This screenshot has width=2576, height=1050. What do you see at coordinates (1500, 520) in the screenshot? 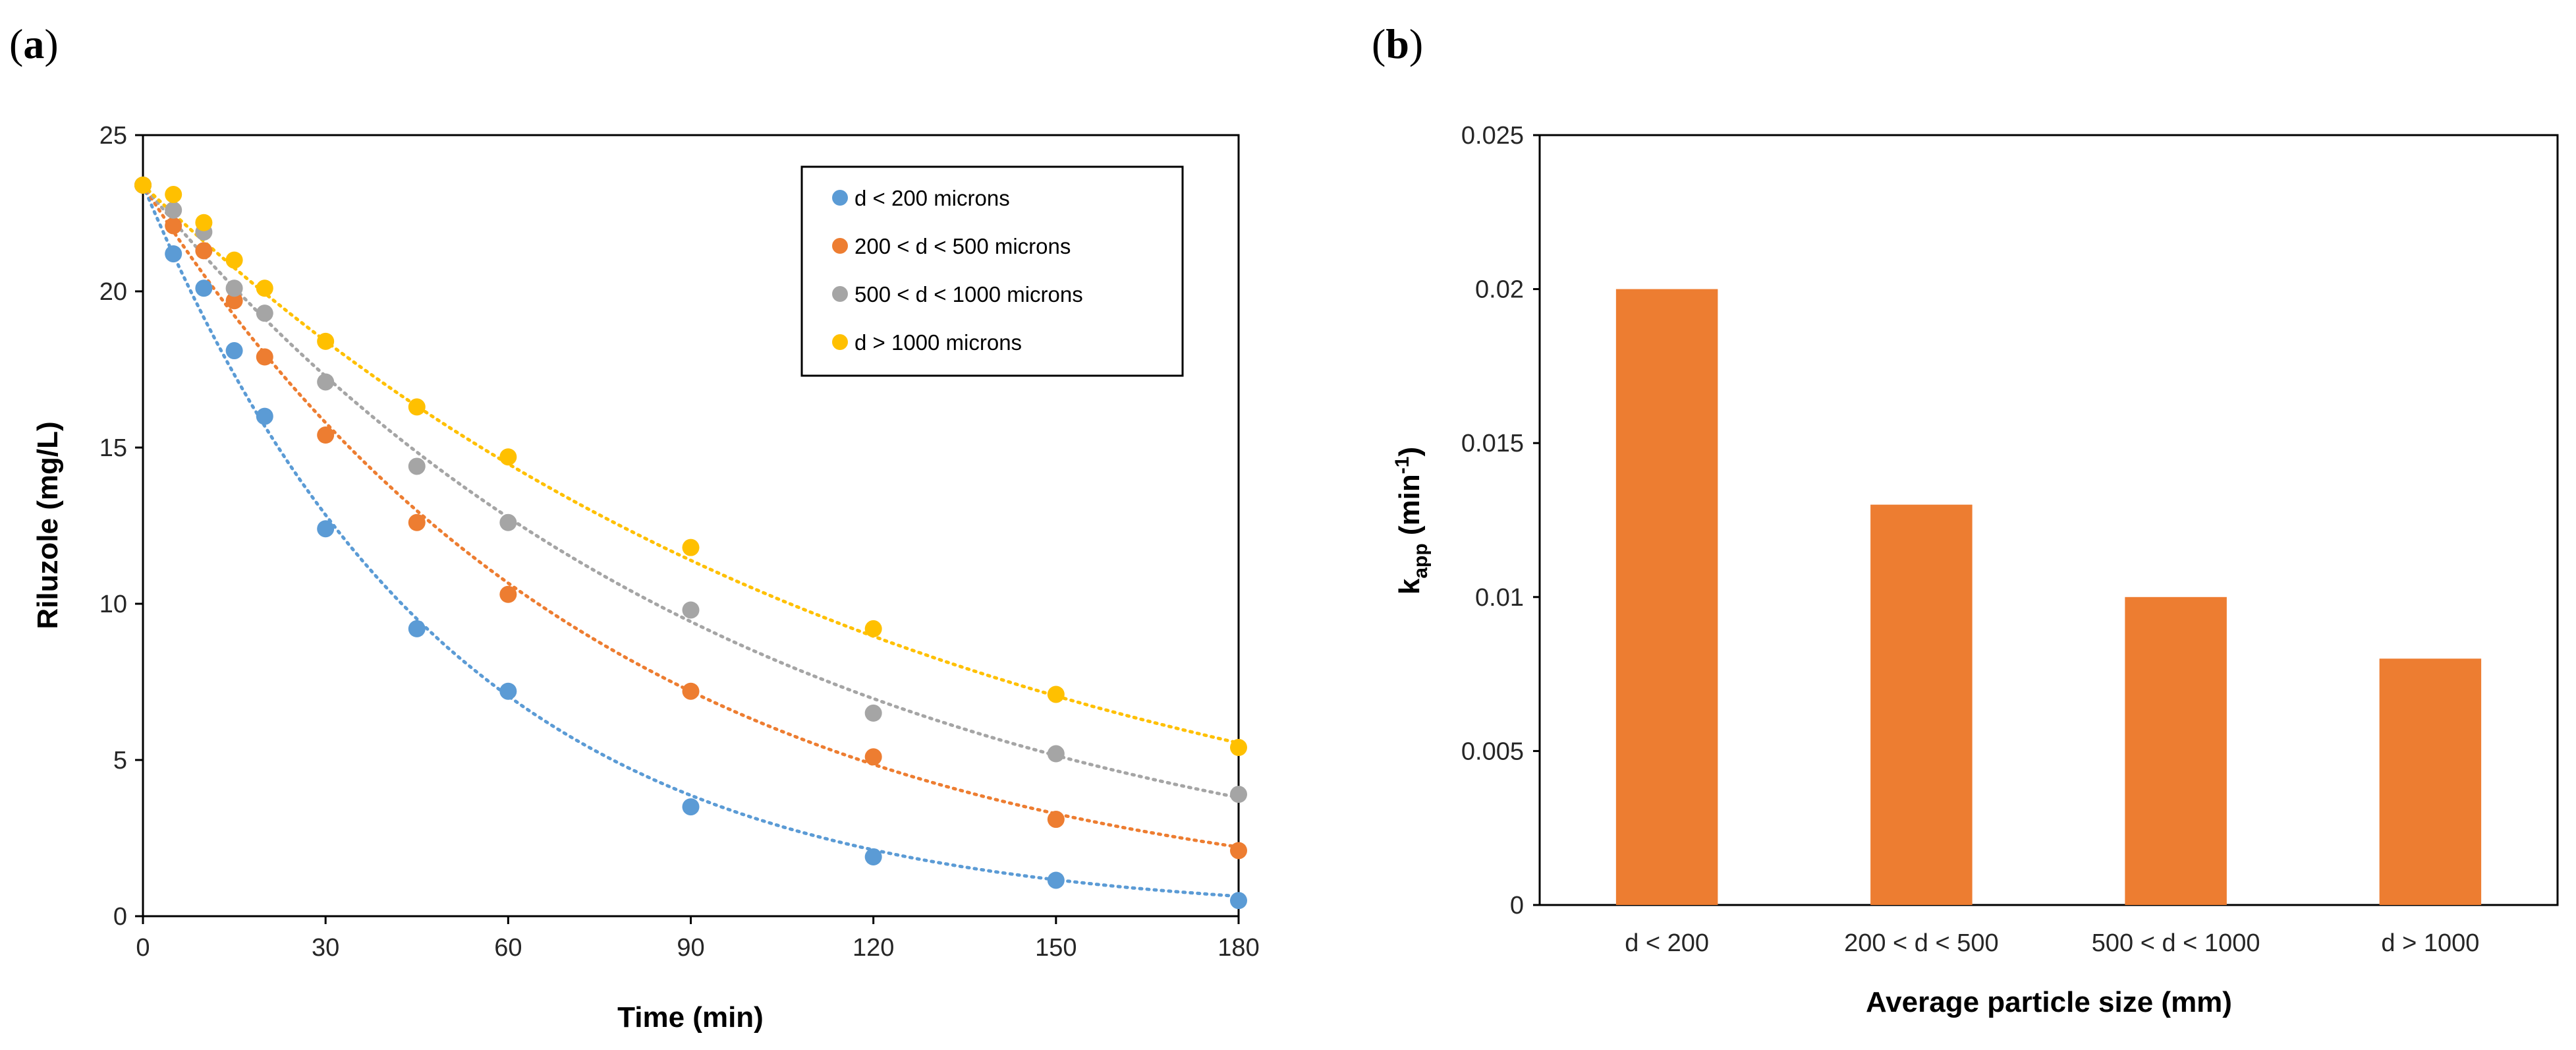
I see `chart-b-y-ticks: 0 0.005 0.01 0.015 0.02 0.025` at bounding box center [1500, 520].